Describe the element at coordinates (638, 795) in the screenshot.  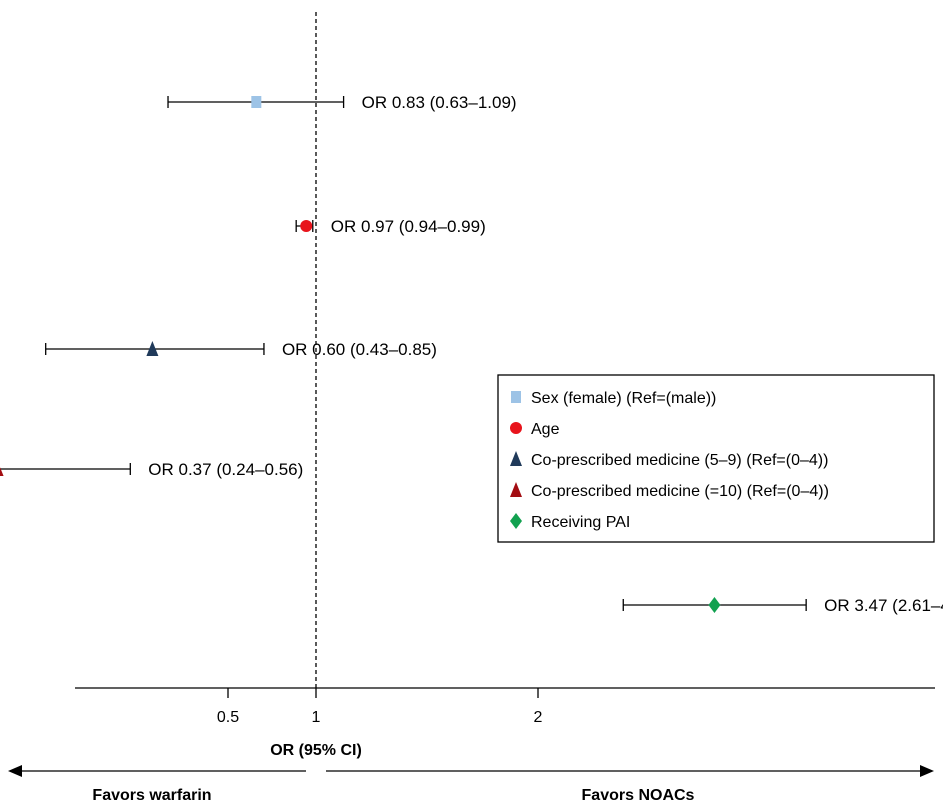
I see `favors-noacs-label: Favors NOACs` at that location.